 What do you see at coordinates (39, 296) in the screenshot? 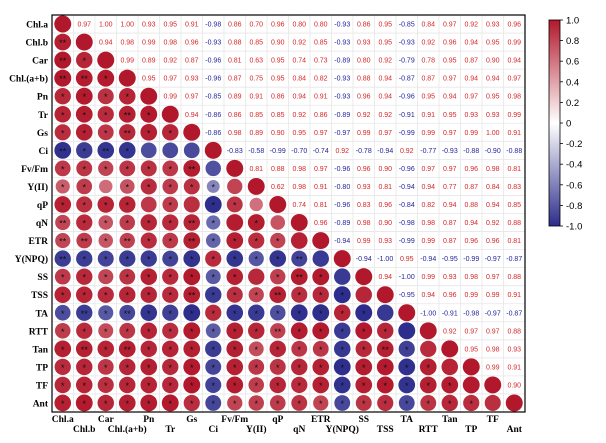
I see `variable-label: TSS` at bounding box center [39, 296].